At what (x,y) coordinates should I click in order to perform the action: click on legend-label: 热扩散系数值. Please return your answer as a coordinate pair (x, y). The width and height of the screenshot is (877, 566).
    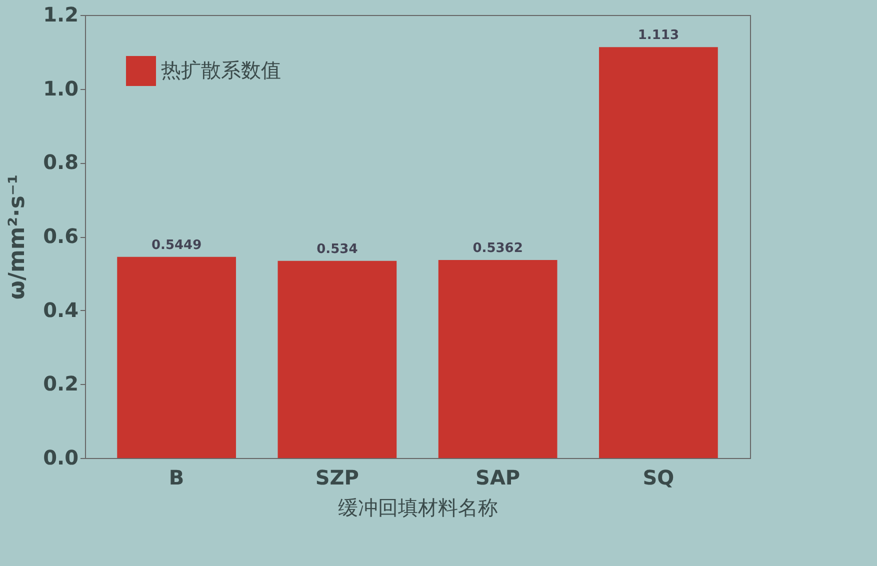
    Looking at the image, I should click on (221, 70).